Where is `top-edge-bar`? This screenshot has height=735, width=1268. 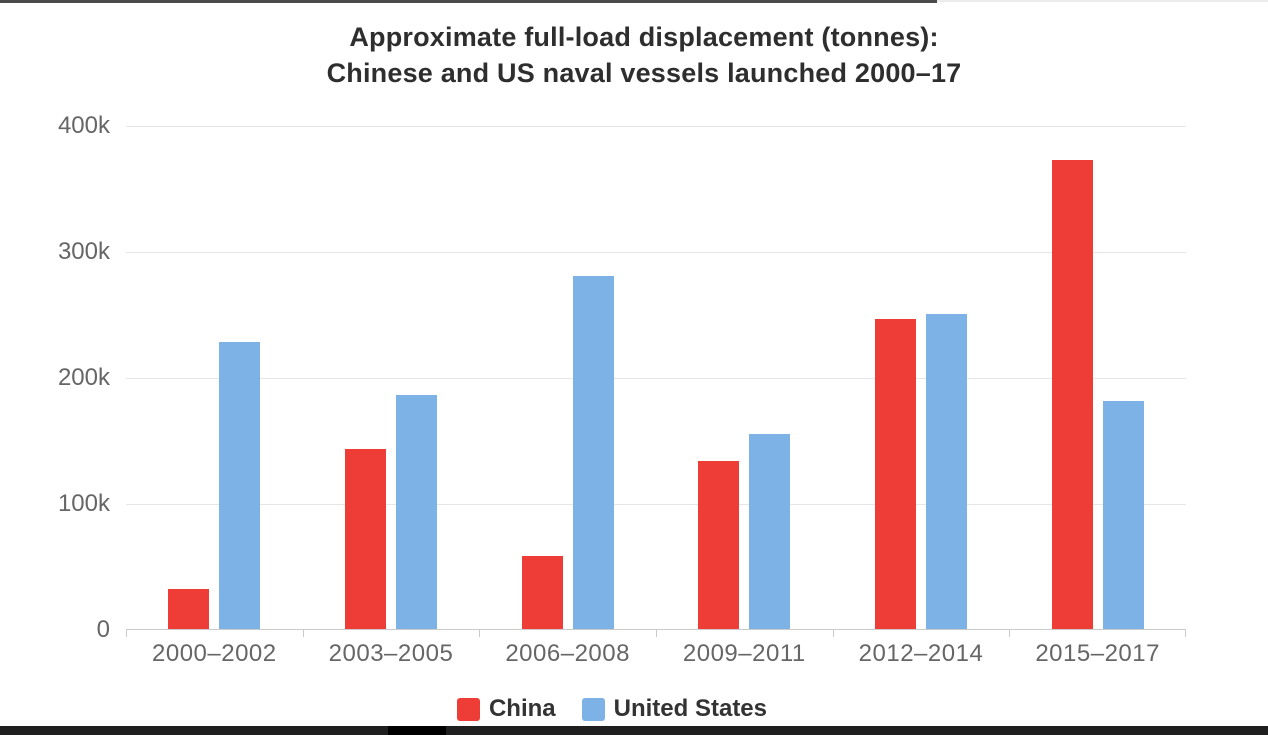 top-edge-bar is located at coordinates (468, 1).